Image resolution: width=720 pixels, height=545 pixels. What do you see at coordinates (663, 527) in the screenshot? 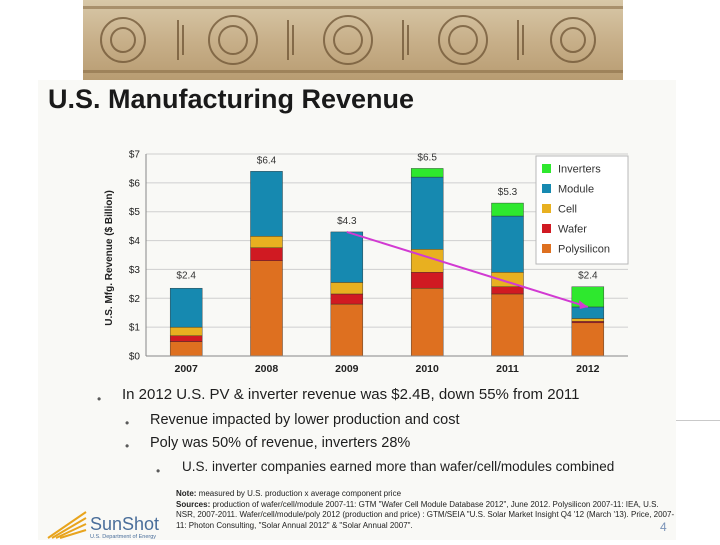
I see `page-number: 4` at bounding box center [663, 527].